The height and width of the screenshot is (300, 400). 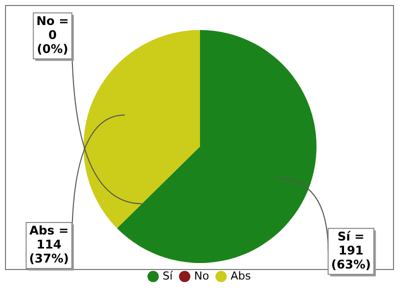 I want to click on data-label: Sí = 191 (63%), so click(x=351, y=250).